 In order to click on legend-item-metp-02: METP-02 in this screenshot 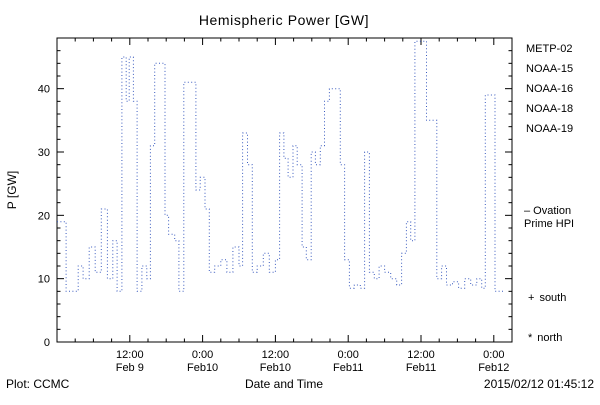, I will do `click(549, 49)`.